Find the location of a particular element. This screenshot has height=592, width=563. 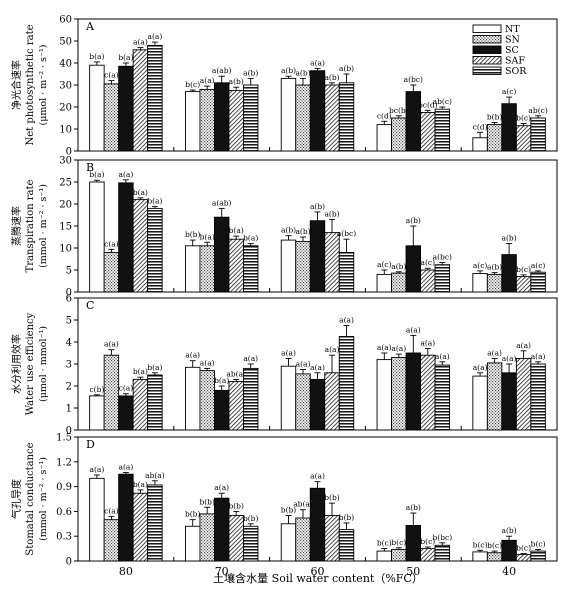

y-tick-label: 1 is located at coordinates (69, 409).